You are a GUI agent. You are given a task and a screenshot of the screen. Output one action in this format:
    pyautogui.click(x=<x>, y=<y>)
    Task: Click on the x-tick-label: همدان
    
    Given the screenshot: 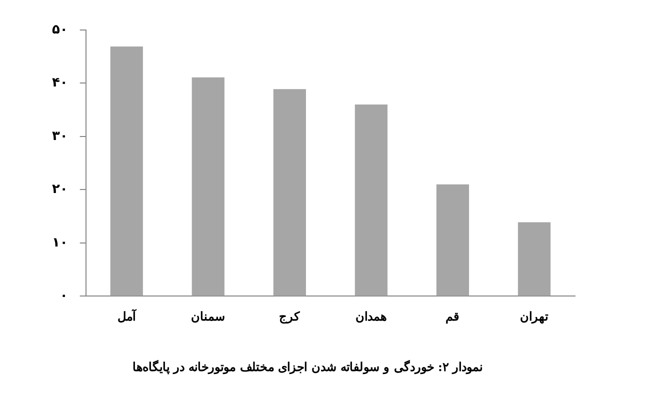 What is the action you would take?
    pyautogui.click(x=371, y=317)
    